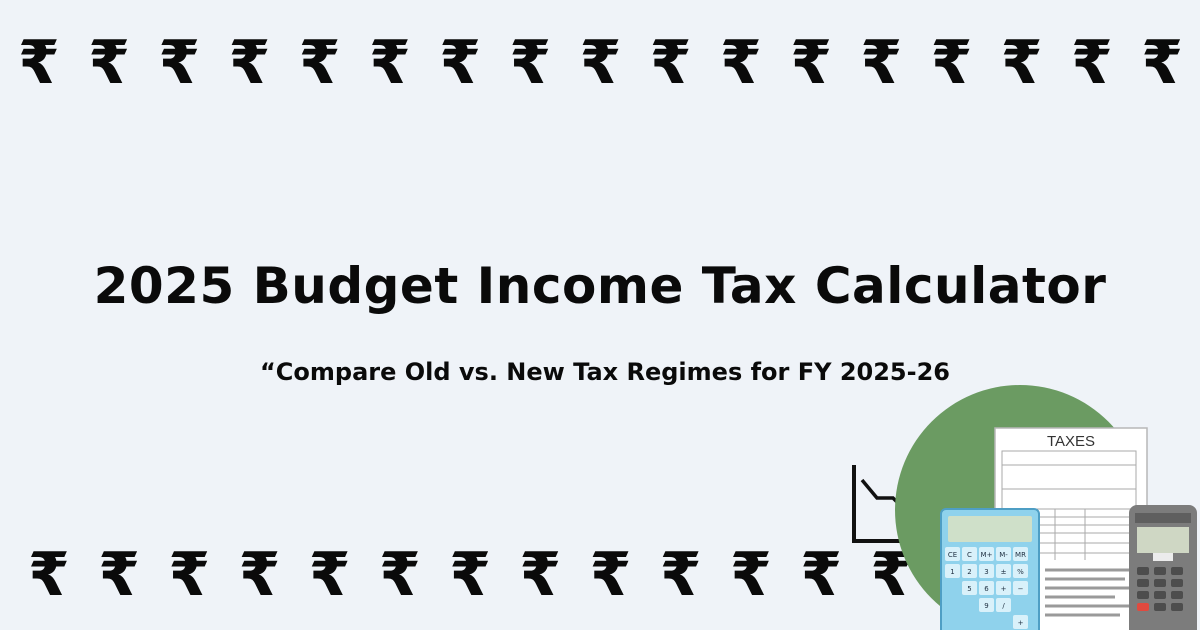 Image resolution: width=1200 pixels, height=630 pixels. I want to click on calculator-key-label: 3, so click(986, 572).